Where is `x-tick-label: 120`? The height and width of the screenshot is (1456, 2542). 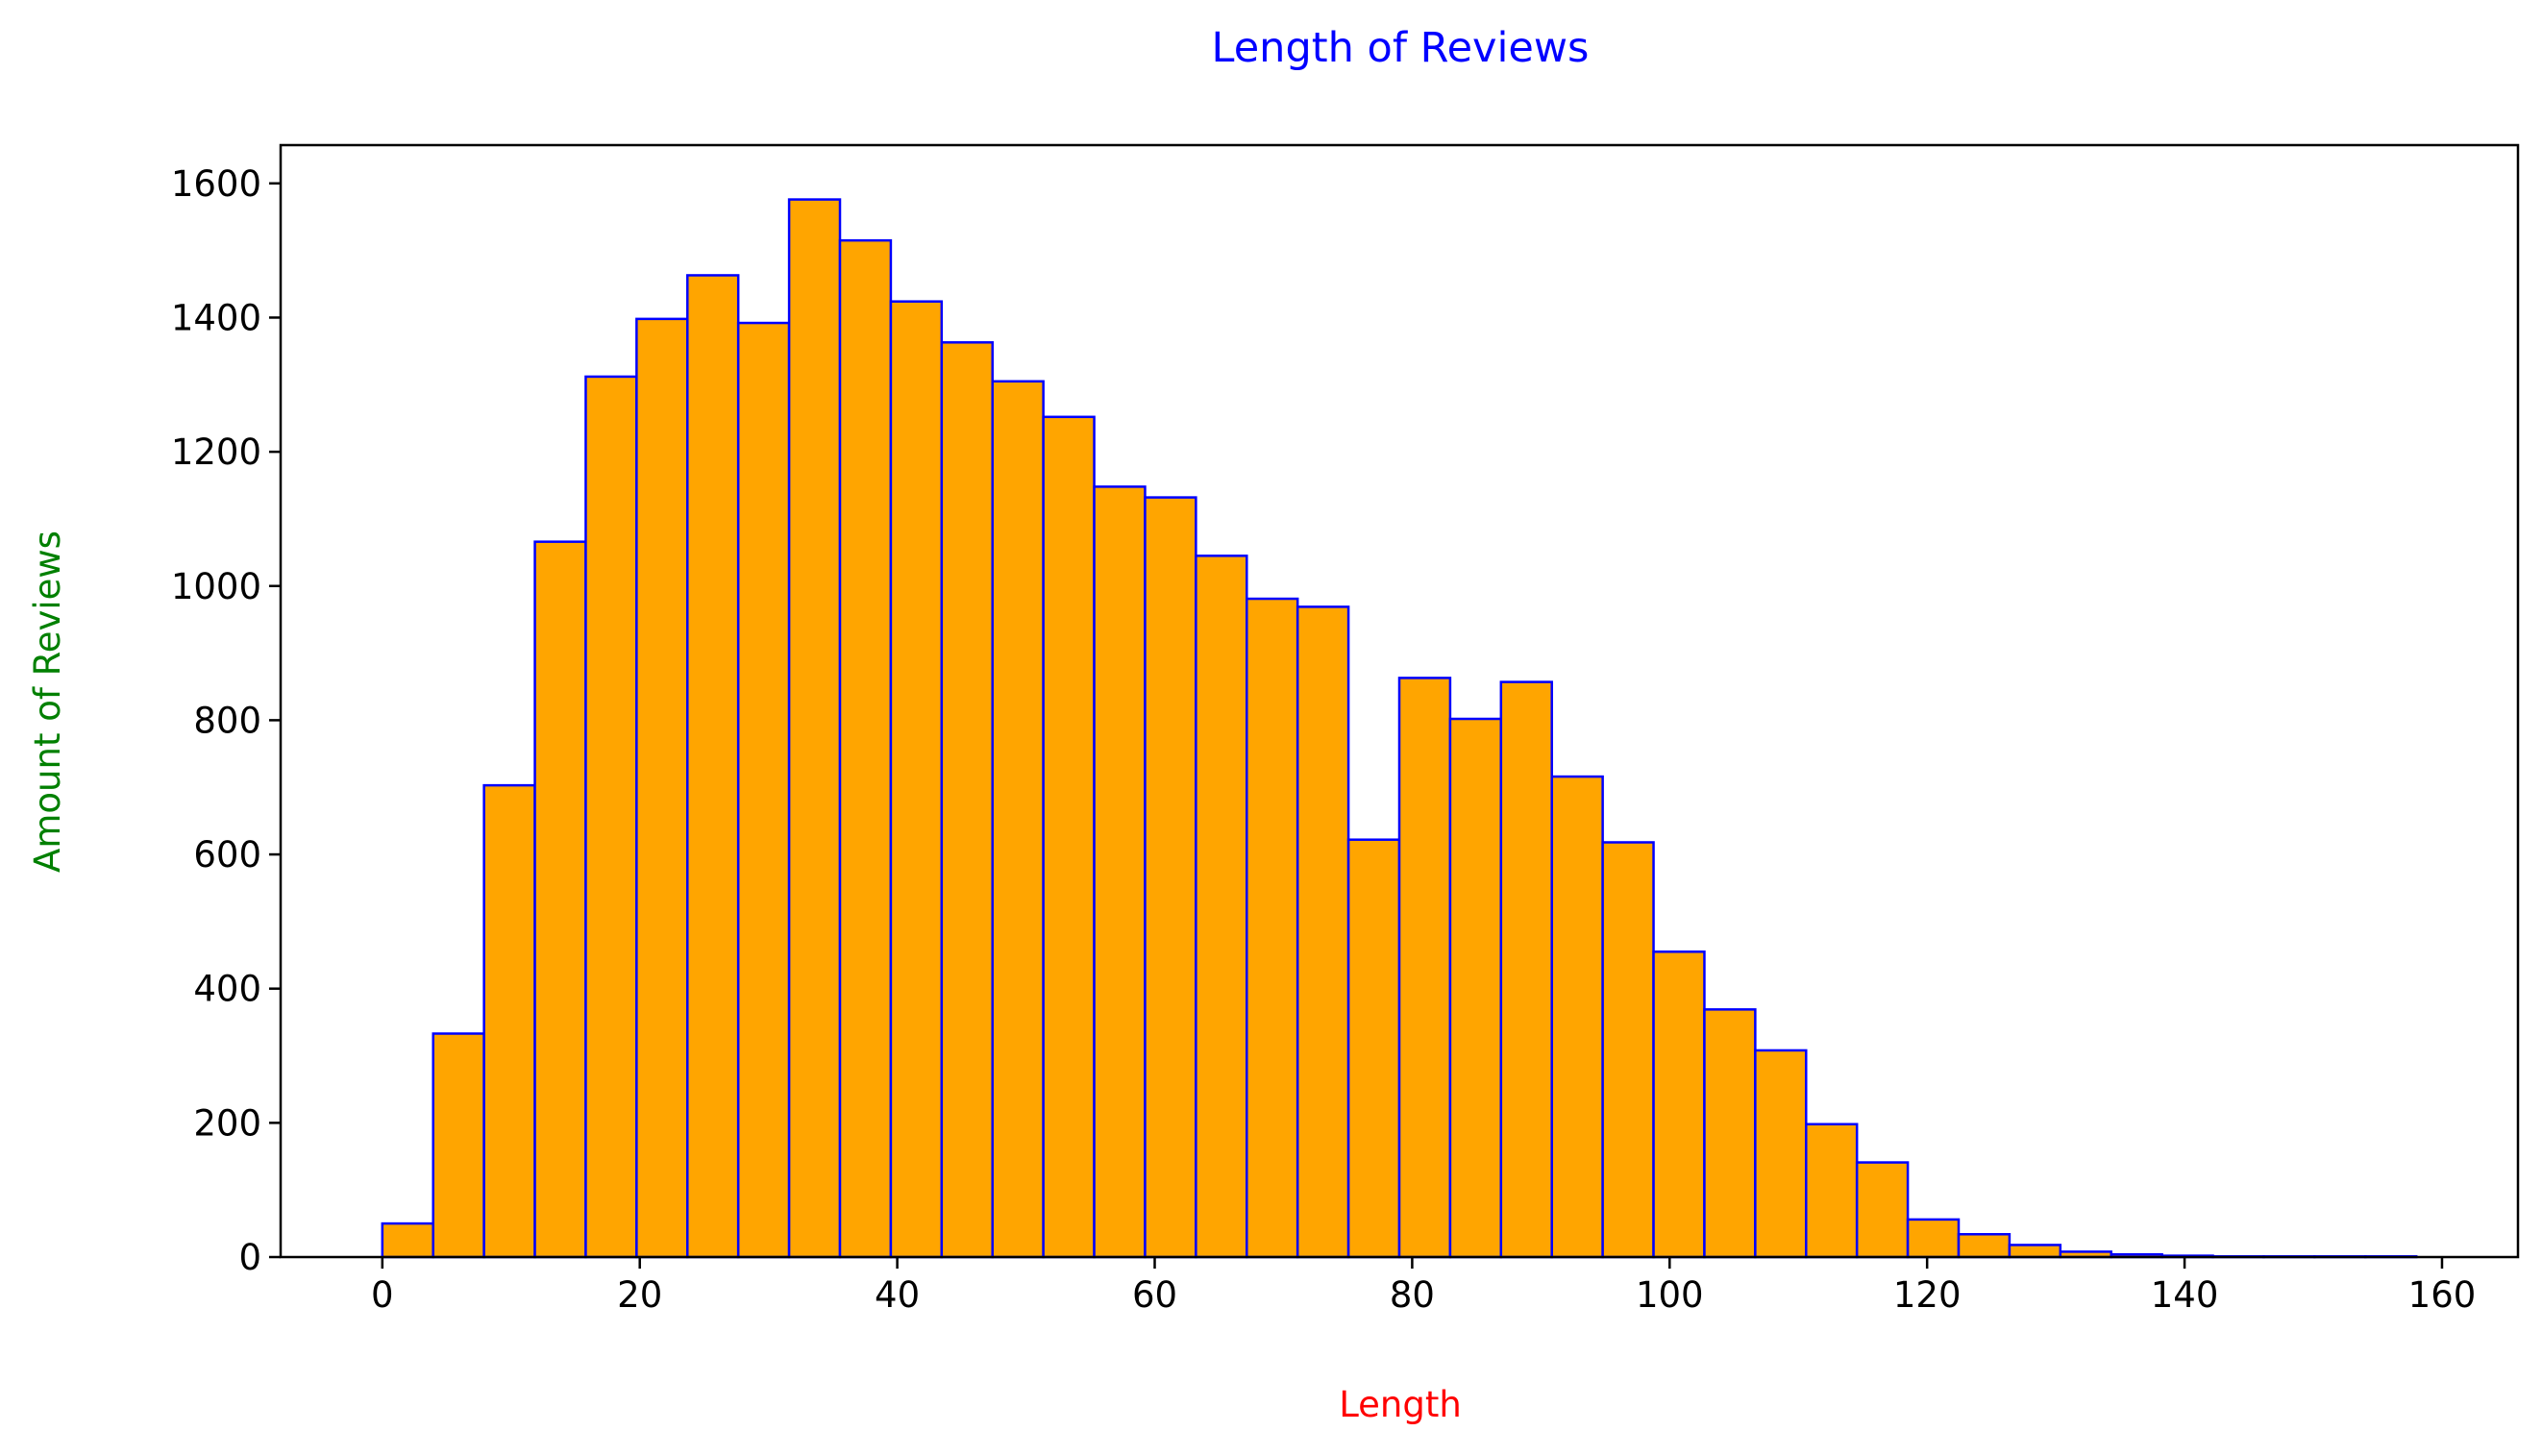
x-tick-label: 120 is located at coordinates (1927, 1295).